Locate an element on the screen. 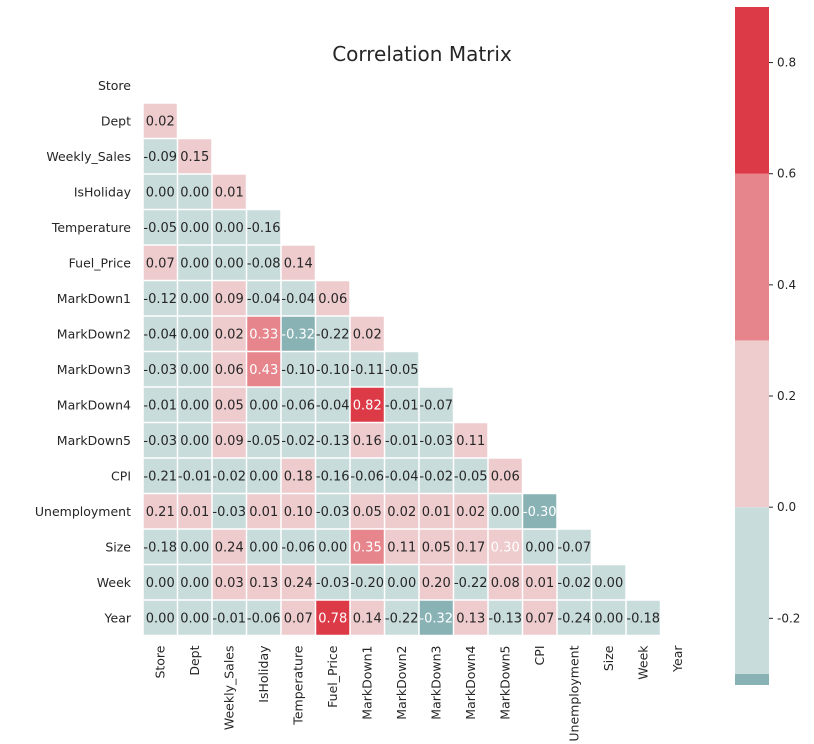  cell-value-label: -0.01 is located at coordinates (160, 405).